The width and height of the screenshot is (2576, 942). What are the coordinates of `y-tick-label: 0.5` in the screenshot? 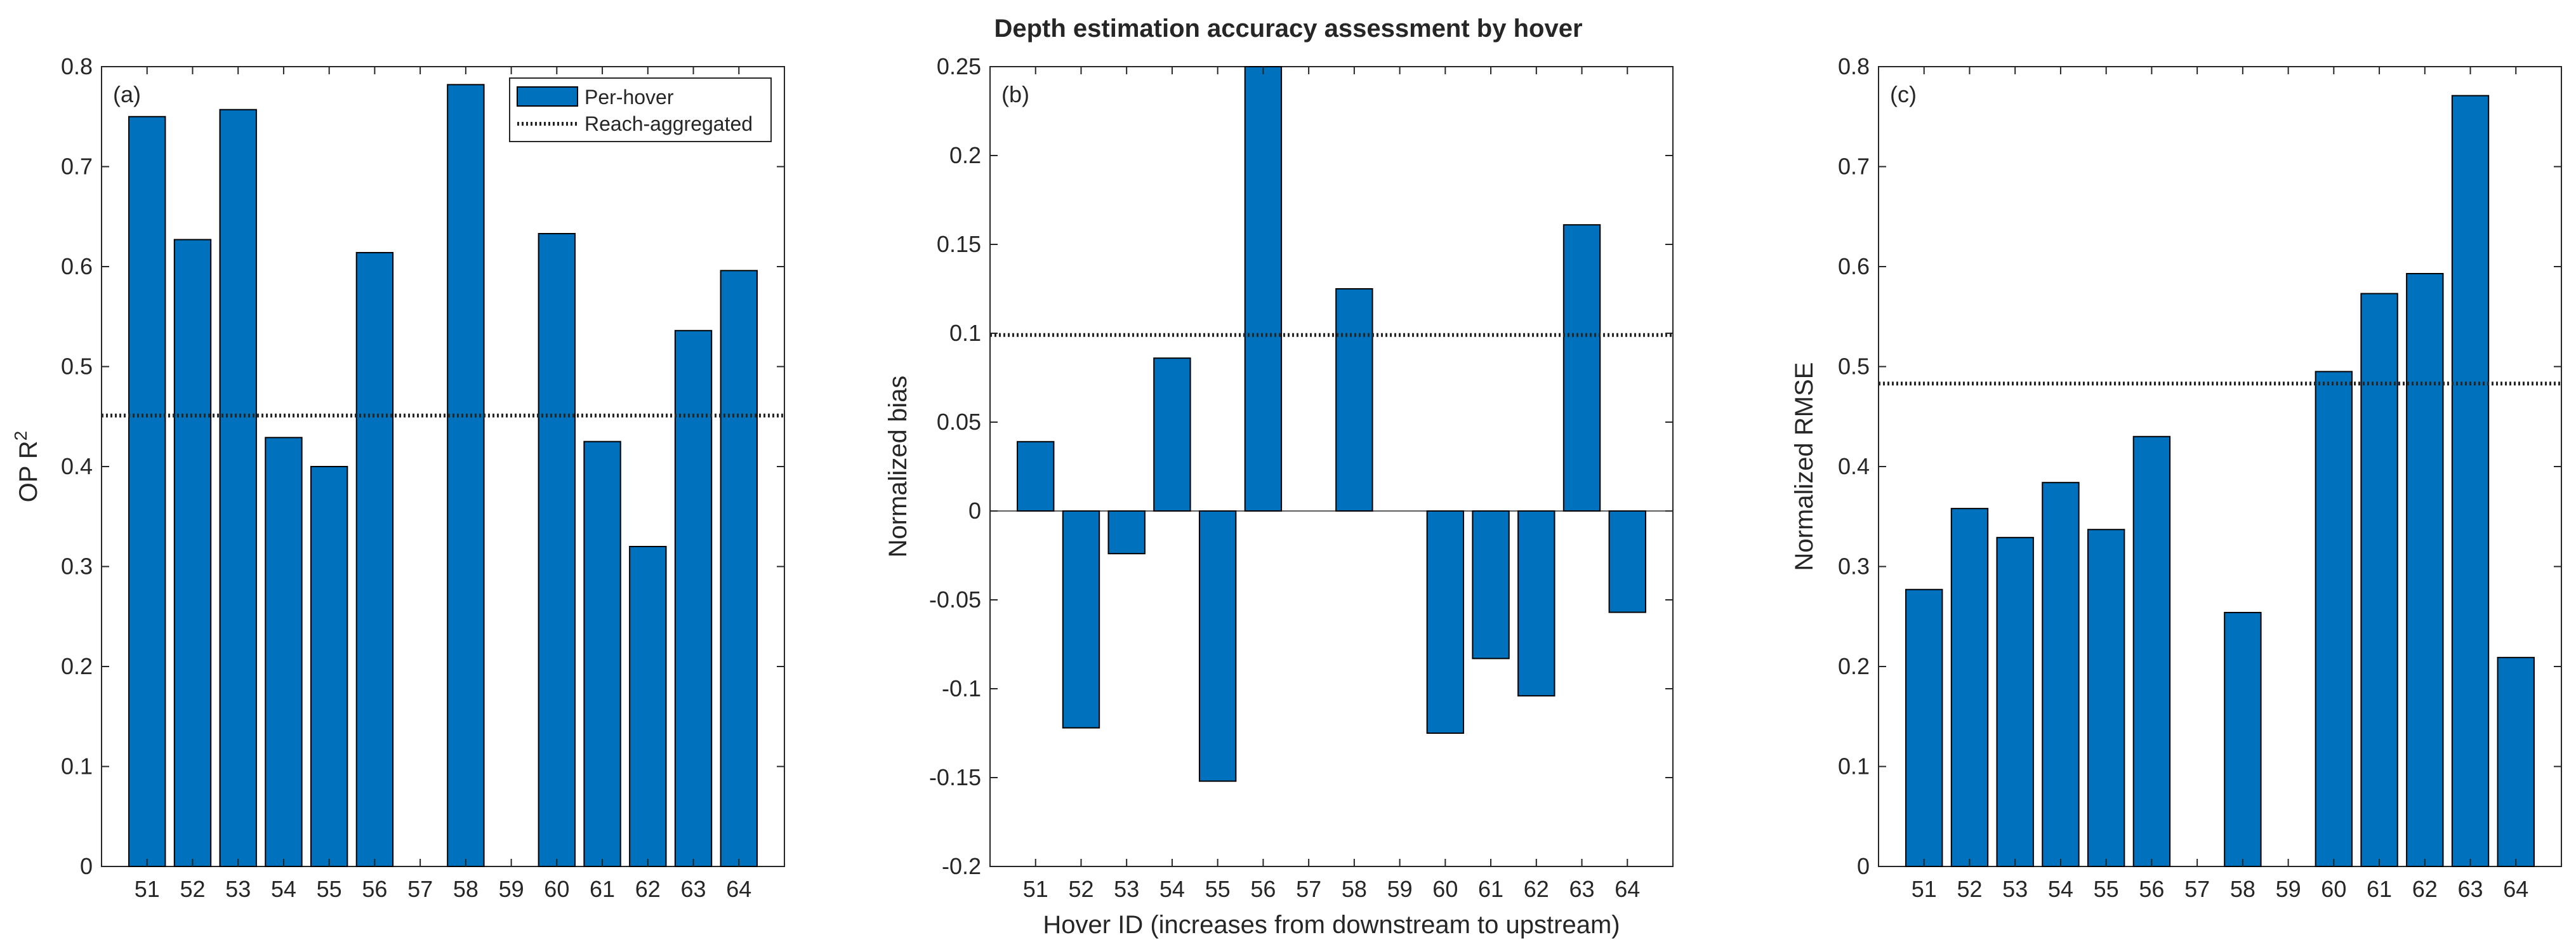 It's located at (77, 367).